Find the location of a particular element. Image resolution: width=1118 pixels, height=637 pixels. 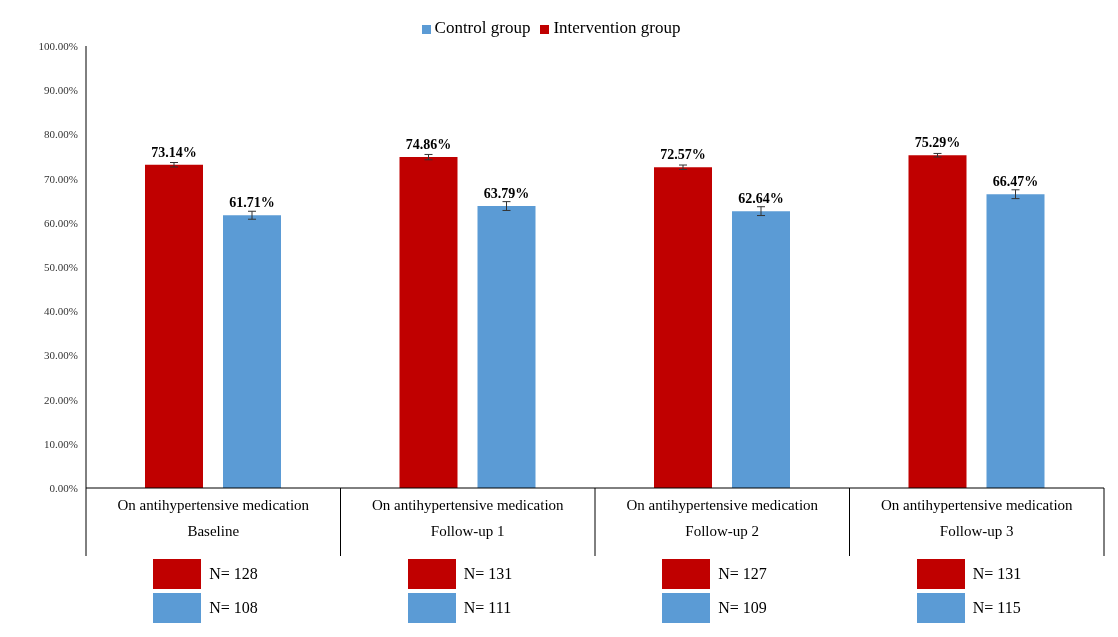

data-label: 75.29% is located at coordinates (937, 143).